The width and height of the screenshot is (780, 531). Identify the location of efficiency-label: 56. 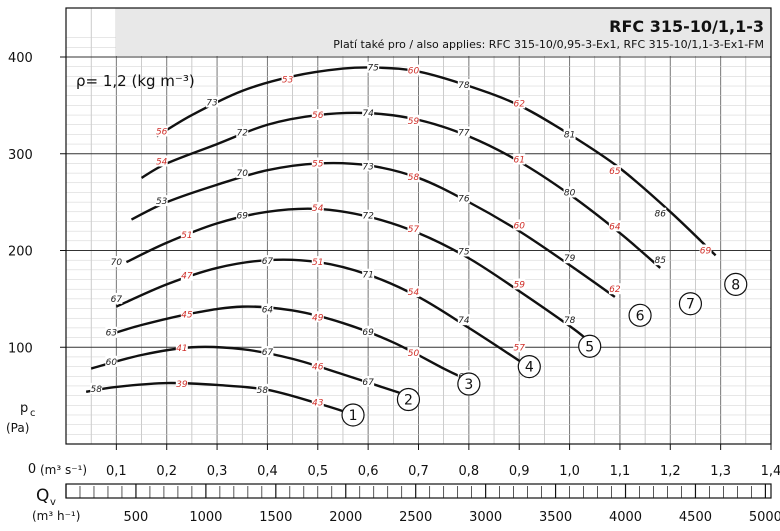
(318, 116).